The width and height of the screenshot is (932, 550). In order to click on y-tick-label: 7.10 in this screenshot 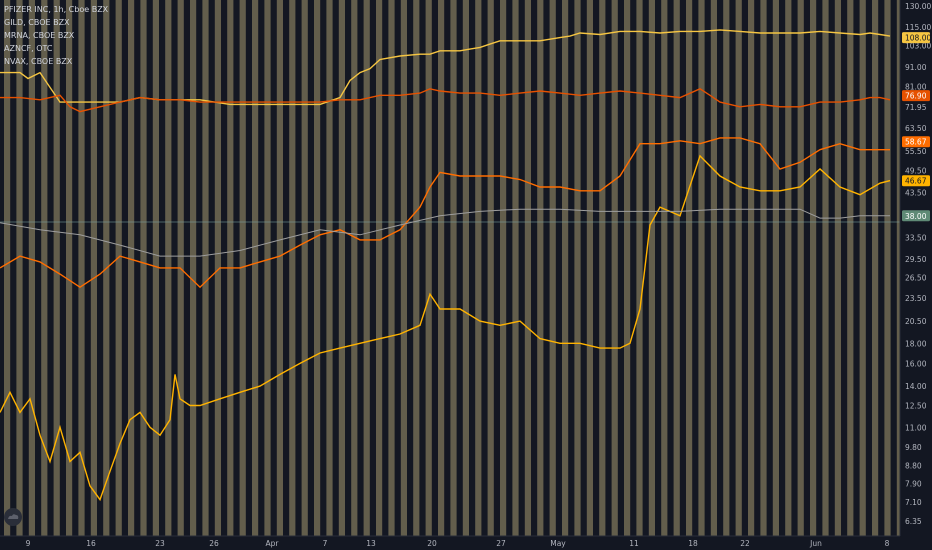, I will do `click(913, 502)`.